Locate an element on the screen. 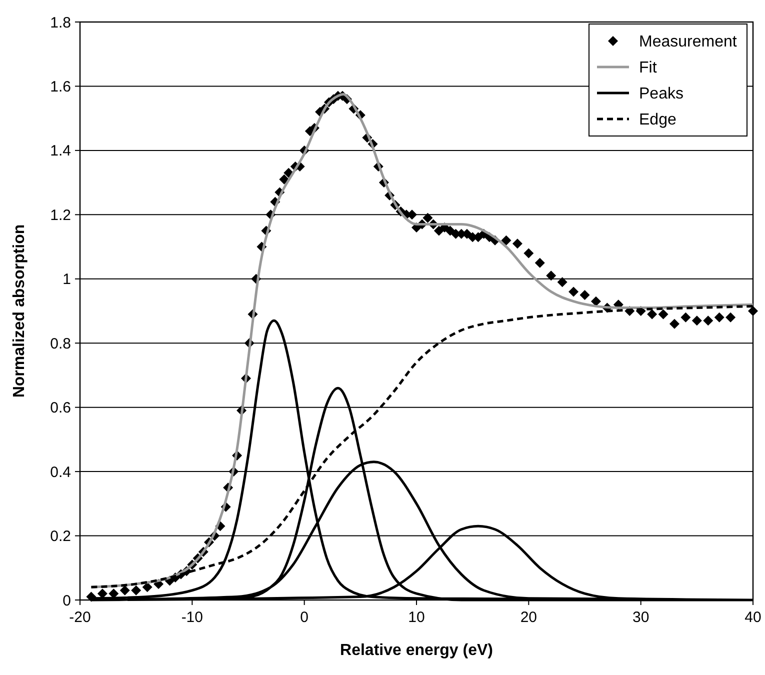 The image size is (765, 675). y-tick-label: 1.4 is located at coordinates (60, 151).